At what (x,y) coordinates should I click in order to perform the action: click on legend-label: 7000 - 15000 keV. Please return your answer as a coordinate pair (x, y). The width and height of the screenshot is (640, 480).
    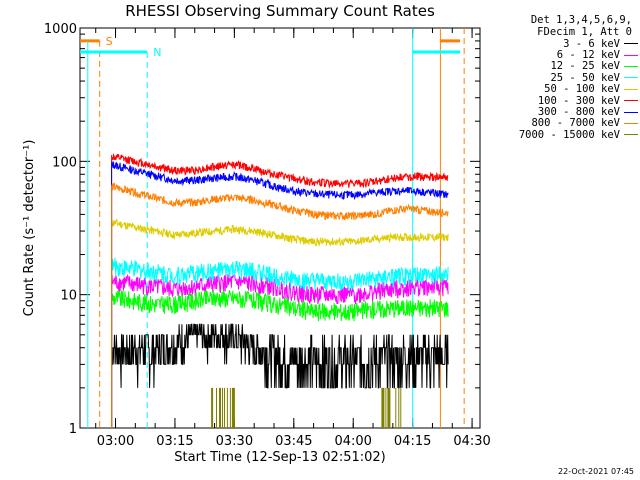
    Looking at the image, I should click on (569, 134).